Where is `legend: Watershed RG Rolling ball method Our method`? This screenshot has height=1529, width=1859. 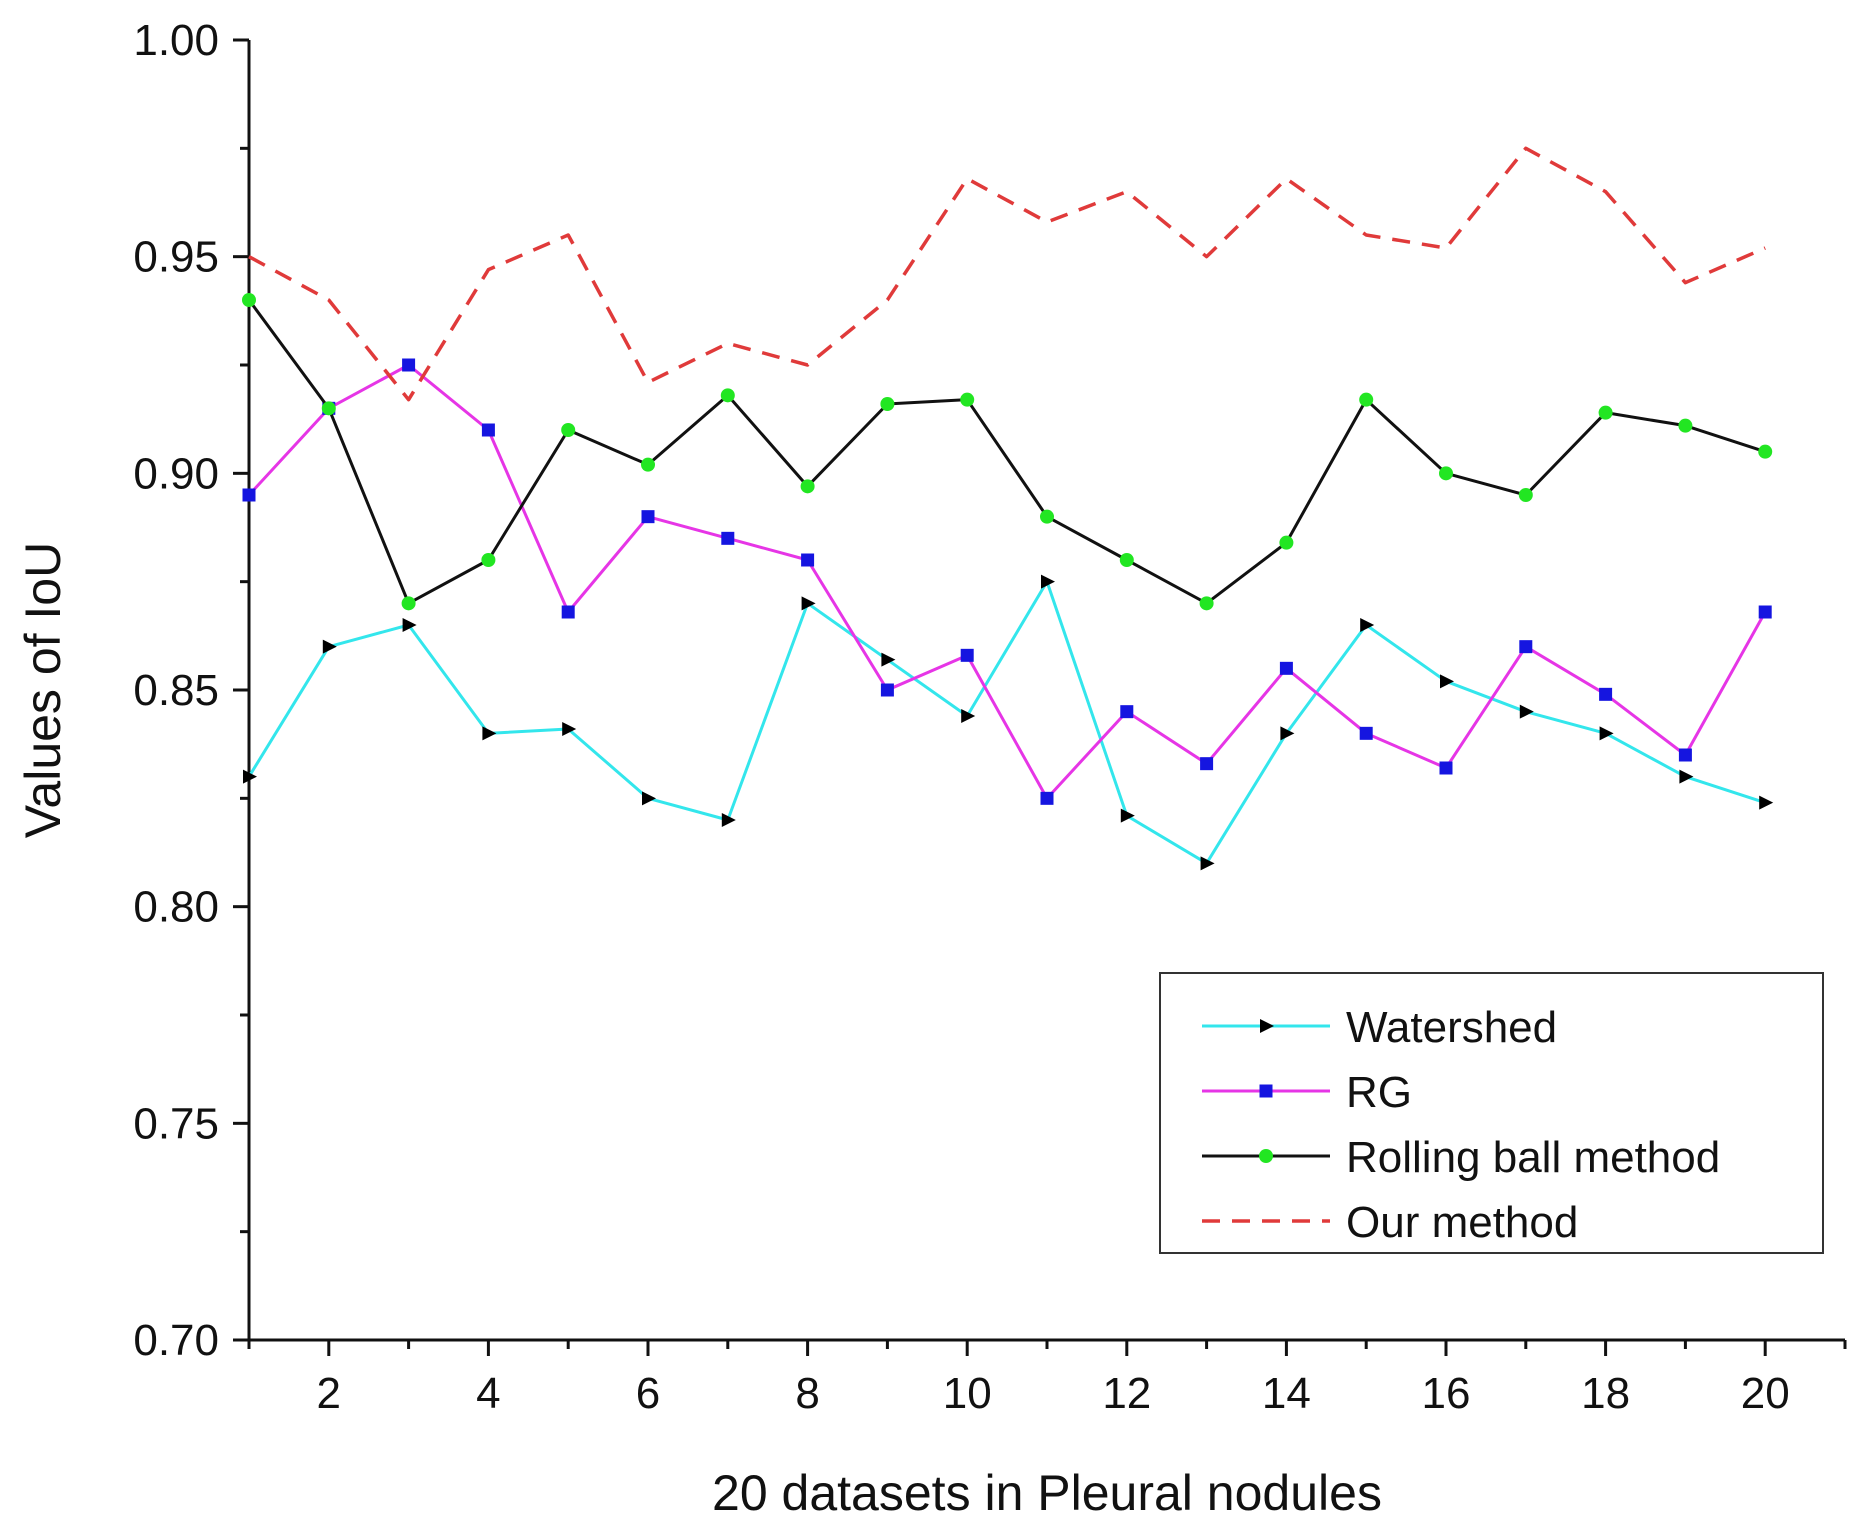
legend: Watershed RG Rolling ball method Our method is located at coordinates (1491, 1113).